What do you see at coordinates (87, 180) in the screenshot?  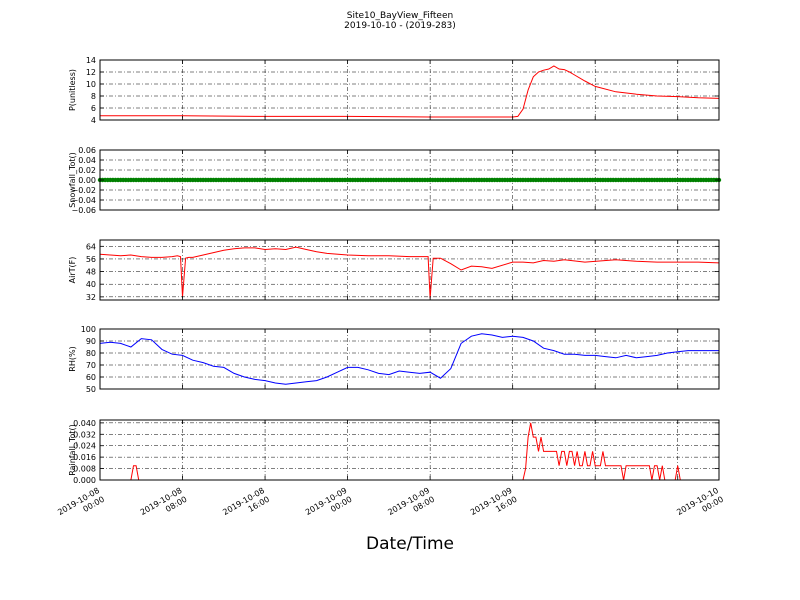 I see `y-tick-label: 0.00` at bounding box center [87, 180].